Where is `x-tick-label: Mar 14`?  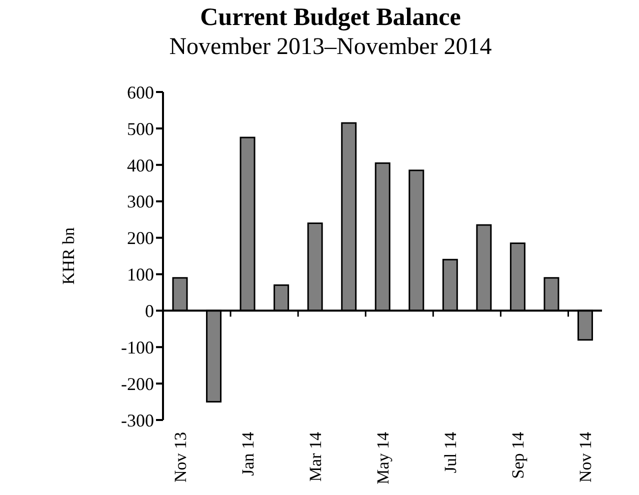
x-tick-label: Mar 14 is located at coordinates (315, 457).